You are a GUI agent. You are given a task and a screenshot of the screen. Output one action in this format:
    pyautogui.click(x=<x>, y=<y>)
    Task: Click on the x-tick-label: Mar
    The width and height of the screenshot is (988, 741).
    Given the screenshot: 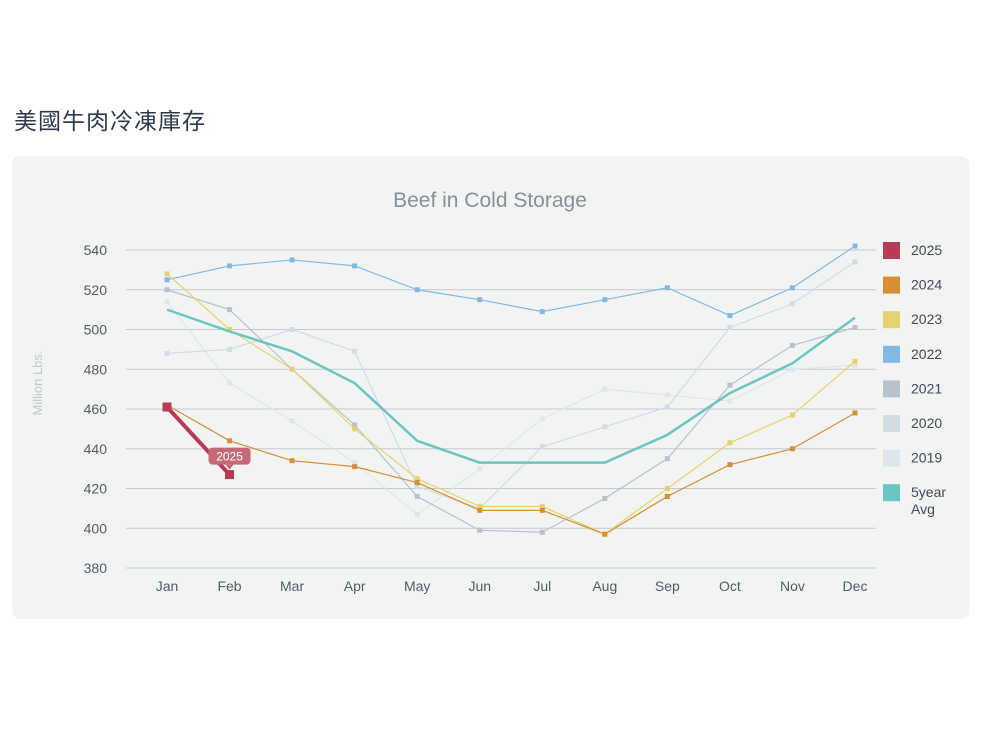 What is the action you would take?
    pyautogui.click(x=292, y=586)
    